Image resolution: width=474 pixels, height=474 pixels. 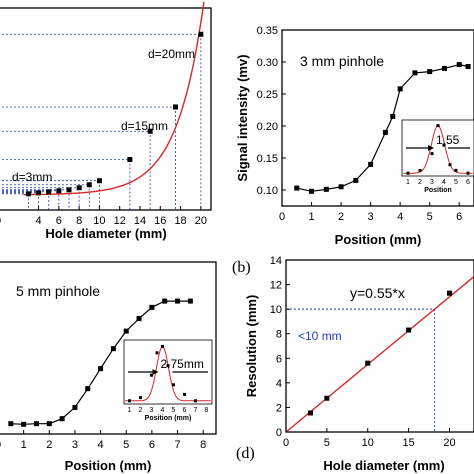 I want to click on panel-d-threshold-label: <10 mm, so click(x=320, y=336).